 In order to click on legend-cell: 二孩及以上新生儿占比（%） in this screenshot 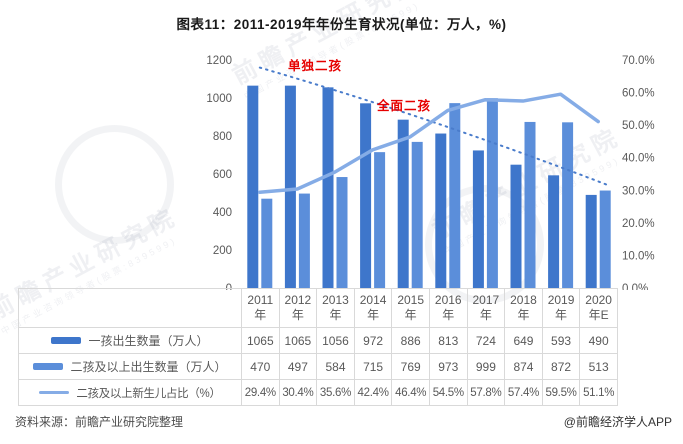, I will do `click(130, 392)`.